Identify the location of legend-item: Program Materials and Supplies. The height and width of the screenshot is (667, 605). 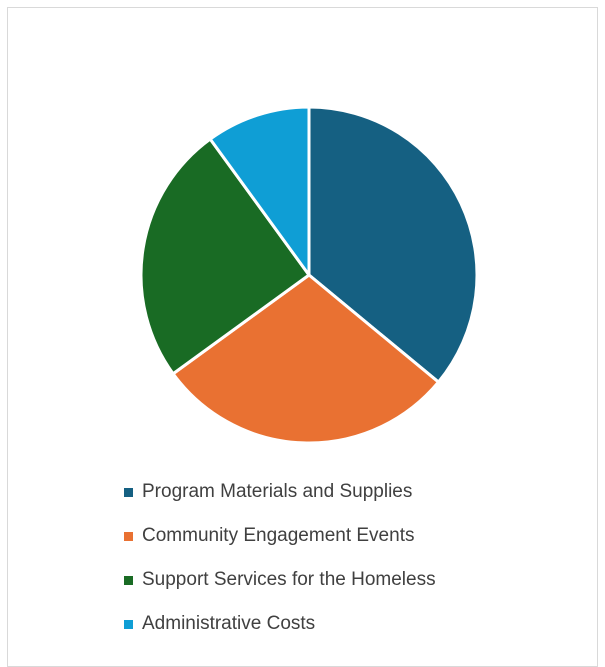
(280, 492).